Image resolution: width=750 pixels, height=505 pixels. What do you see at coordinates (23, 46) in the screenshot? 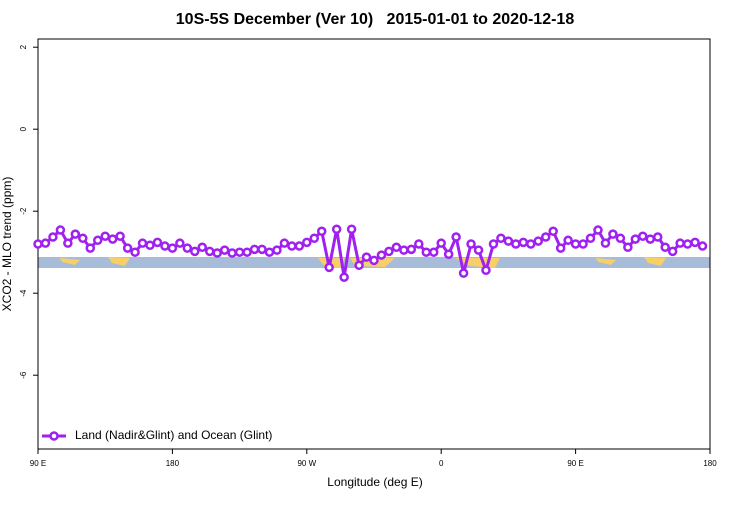
I see `y-tick-label: 2` at bounding box center [23, 46].